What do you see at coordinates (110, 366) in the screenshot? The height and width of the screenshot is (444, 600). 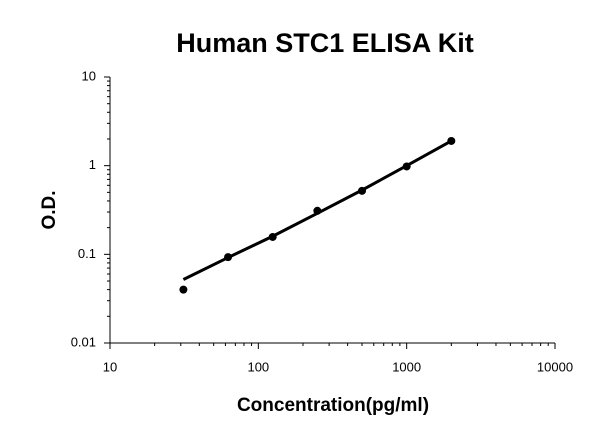 I see `x-tick-label: 10` at bounding box center [110, 366].